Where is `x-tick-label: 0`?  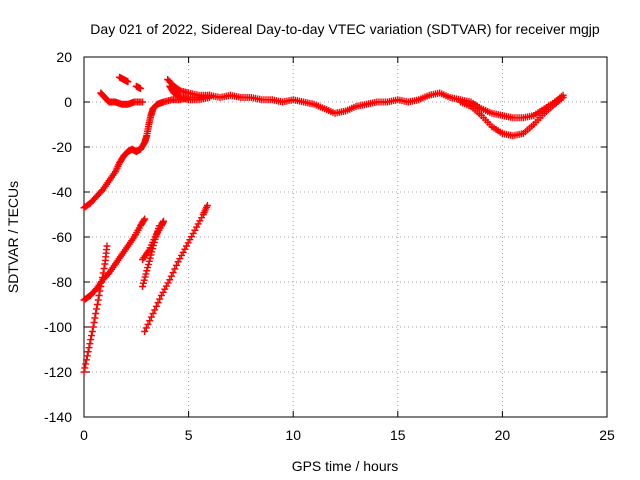 x-tick-label: 0 is located at coordinates (84, 435).